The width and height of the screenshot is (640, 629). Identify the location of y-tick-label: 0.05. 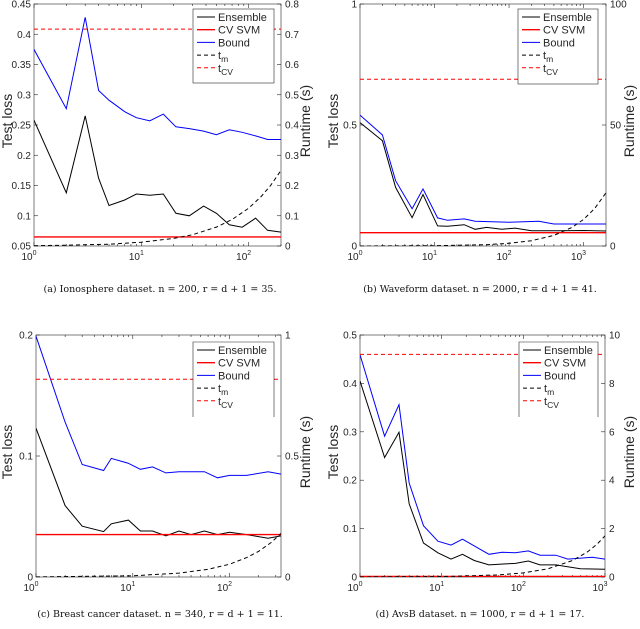
(22, 247).